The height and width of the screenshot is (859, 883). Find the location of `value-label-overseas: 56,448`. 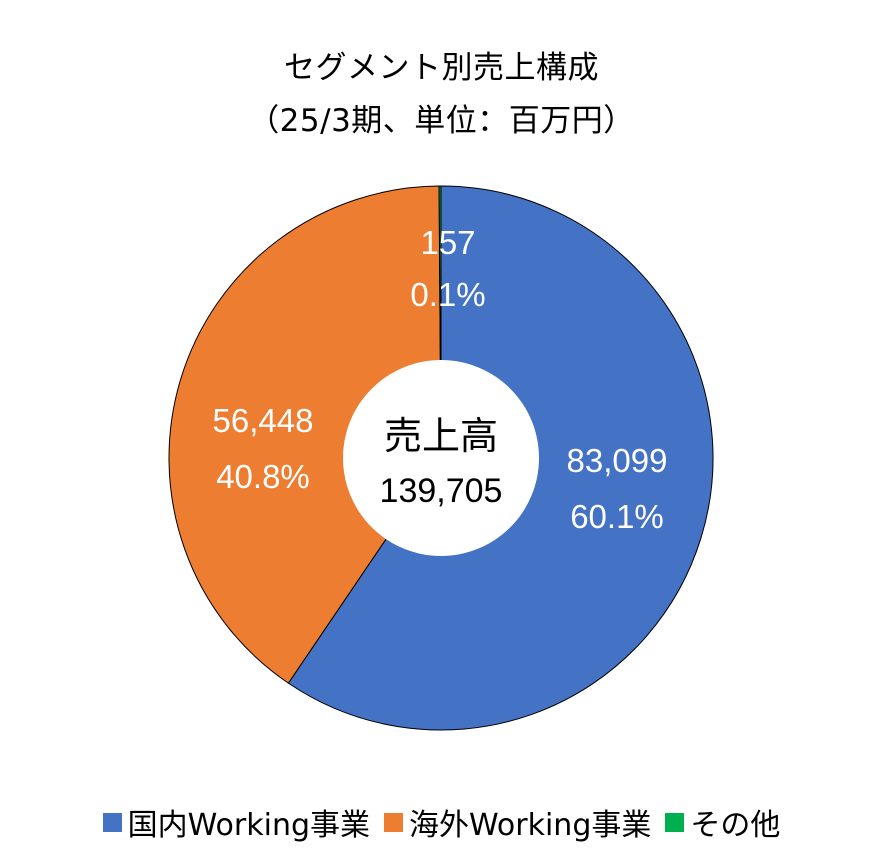

value-label-overseas: 56,448 is located at coordinates (263, 420).